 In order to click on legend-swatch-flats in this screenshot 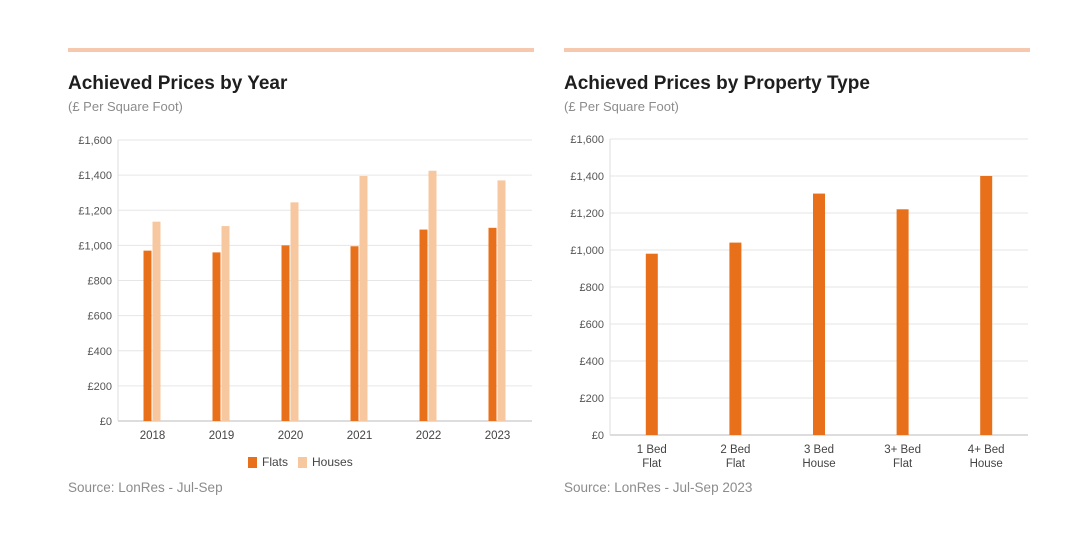, I will do `click(252, 462)`.